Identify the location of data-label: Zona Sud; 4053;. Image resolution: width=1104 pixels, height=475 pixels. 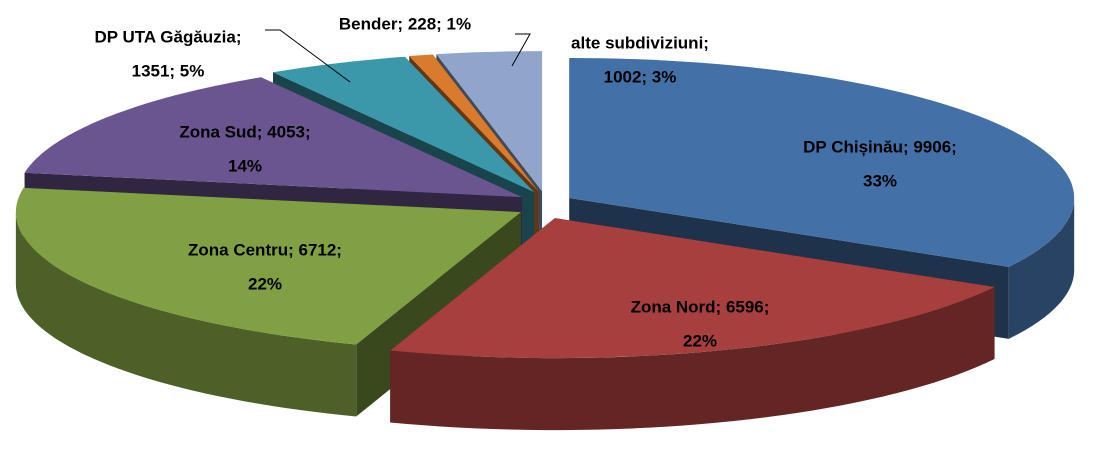
(244, 131).